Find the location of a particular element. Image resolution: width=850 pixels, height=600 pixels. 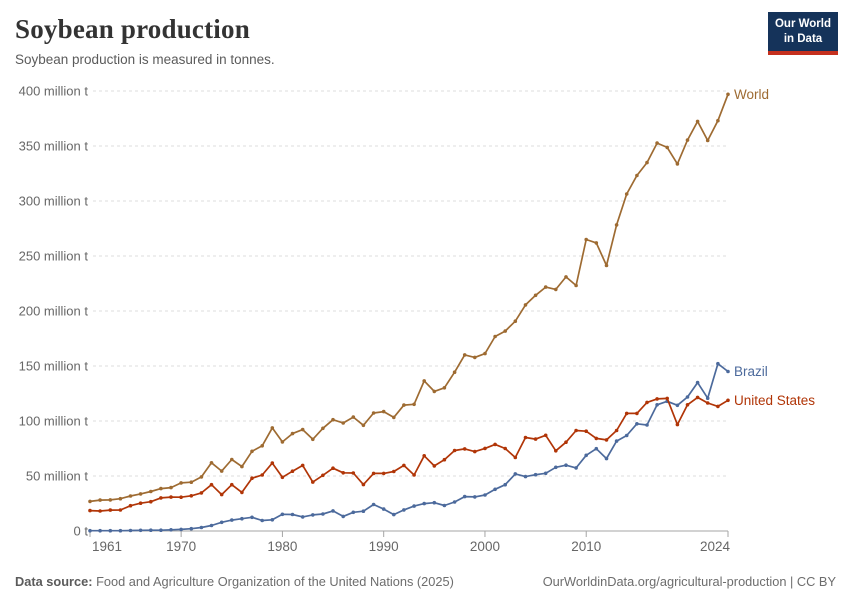

series-label-world: World is located at coordinates (751, 94).